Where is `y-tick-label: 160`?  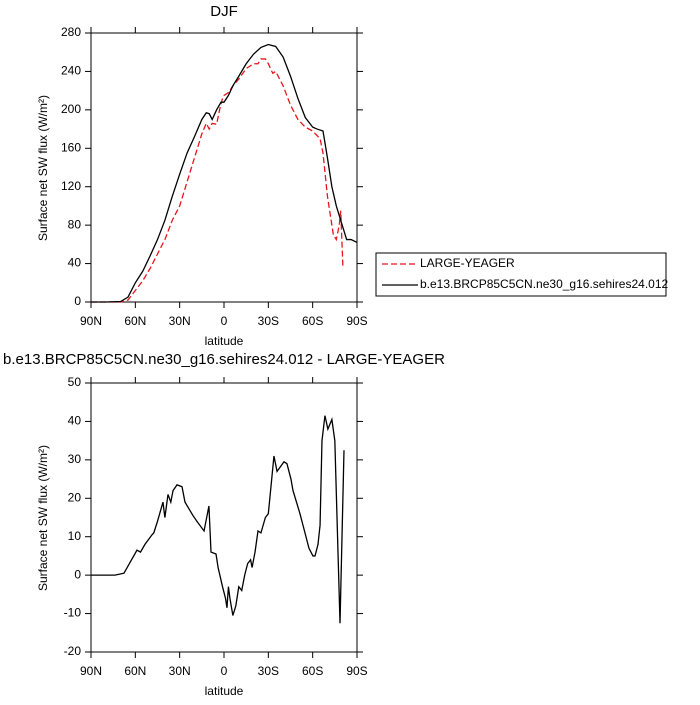 y-tick-label: 160 is located at coordinates (71, 147).